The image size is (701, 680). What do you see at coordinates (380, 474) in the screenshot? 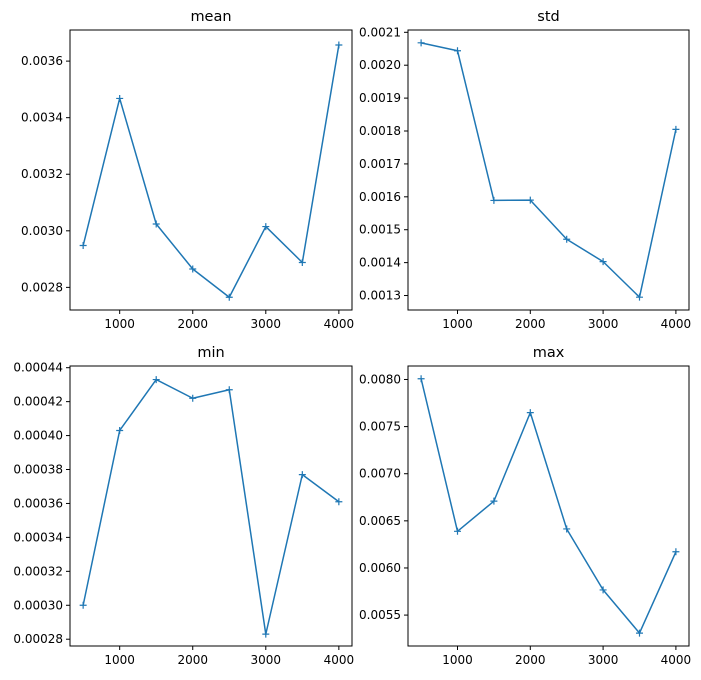
I see `subplot-max-ytick-label: 0.0070` at bounding box center [380, 474].